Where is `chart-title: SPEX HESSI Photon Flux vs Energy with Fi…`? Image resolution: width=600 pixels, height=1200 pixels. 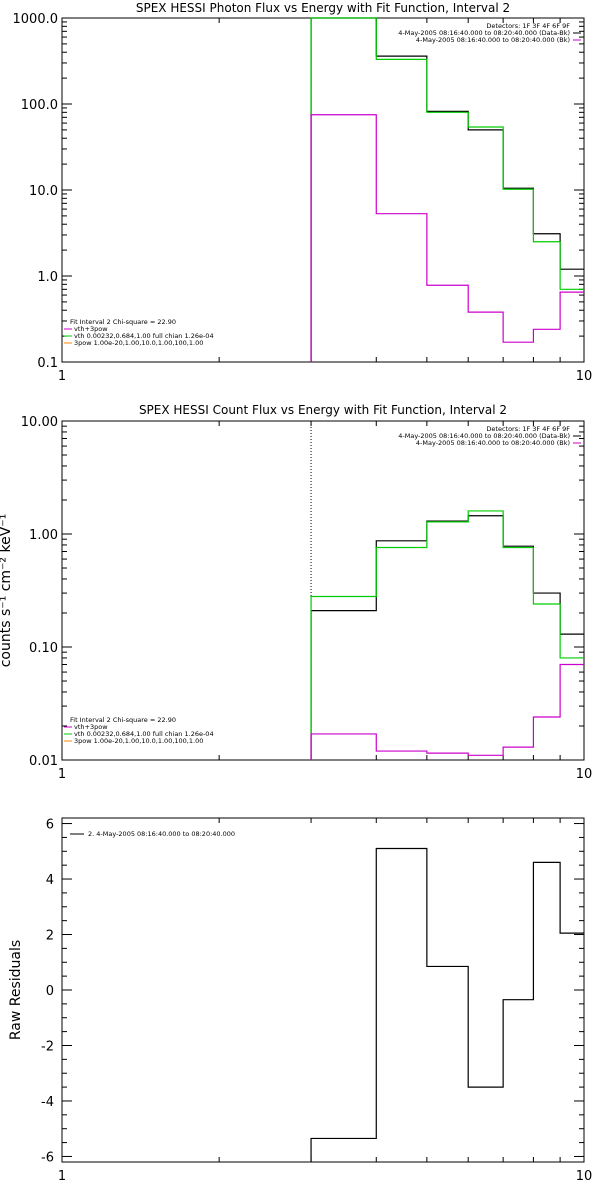 chart-title: SPEX HESSI Photon Flux vs Energy with Fi… is located at coordinates (323, 8).